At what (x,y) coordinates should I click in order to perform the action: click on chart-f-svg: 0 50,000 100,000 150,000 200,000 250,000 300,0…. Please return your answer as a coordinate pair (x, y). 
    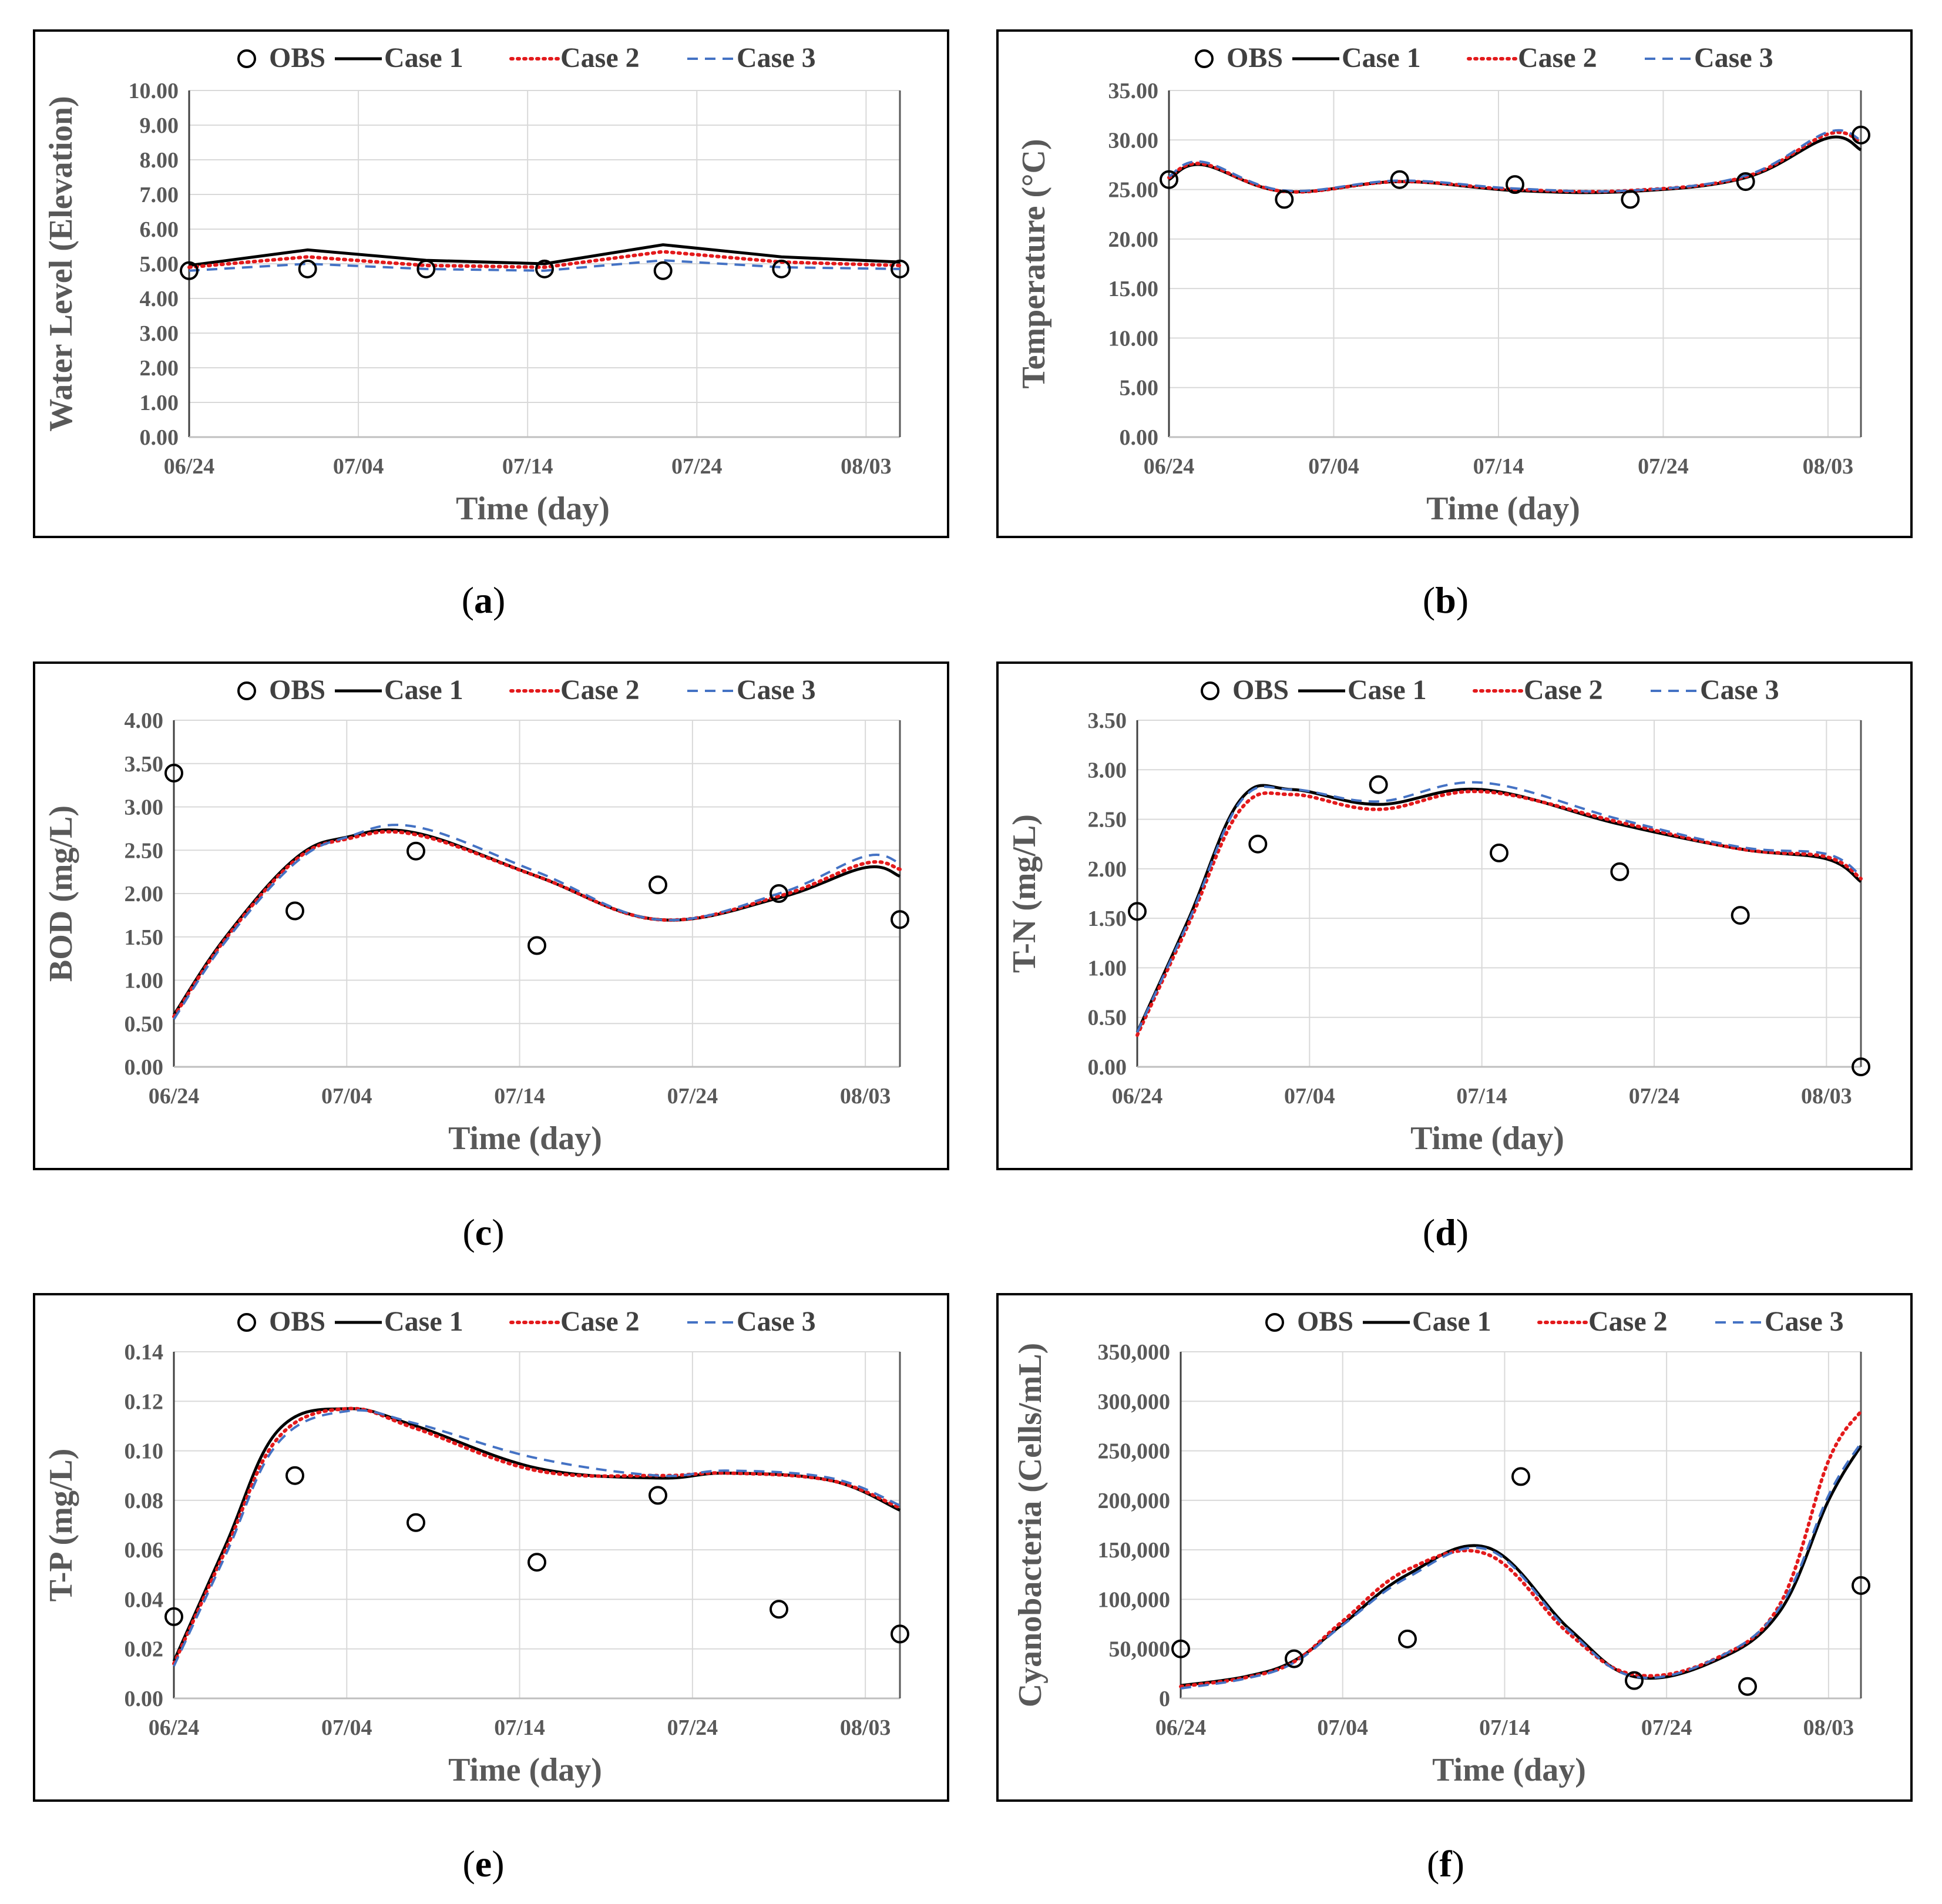
    Looking at the image, I should click on (1441, 1547).